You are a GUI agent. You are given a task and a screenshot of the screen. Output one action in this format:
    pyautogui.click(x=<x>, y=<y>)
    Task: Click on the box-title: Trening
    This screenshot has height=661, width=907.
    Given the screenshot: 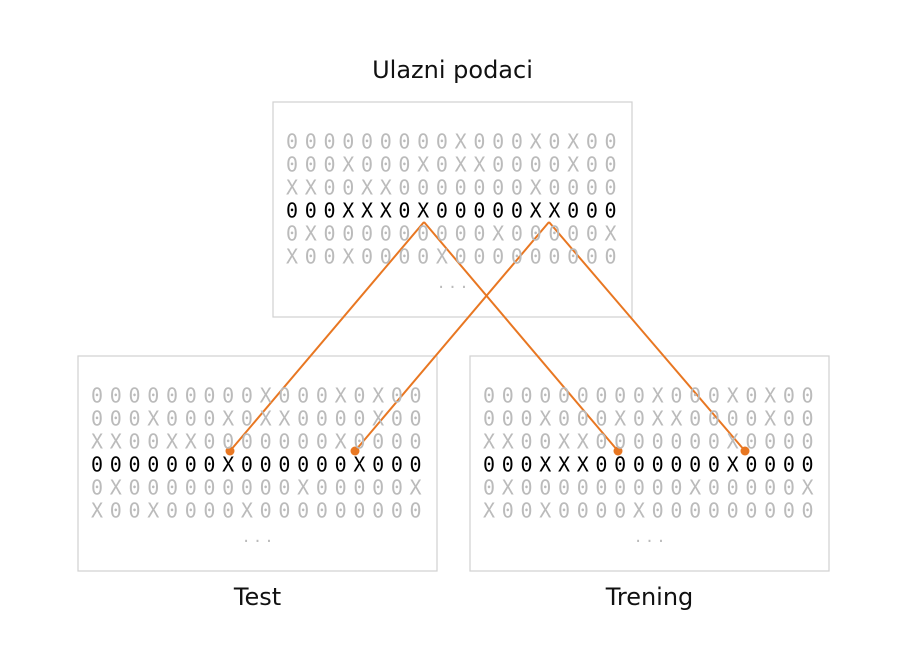 What is the action you would take?
    pyautogui.click(x=649, y=597)
    